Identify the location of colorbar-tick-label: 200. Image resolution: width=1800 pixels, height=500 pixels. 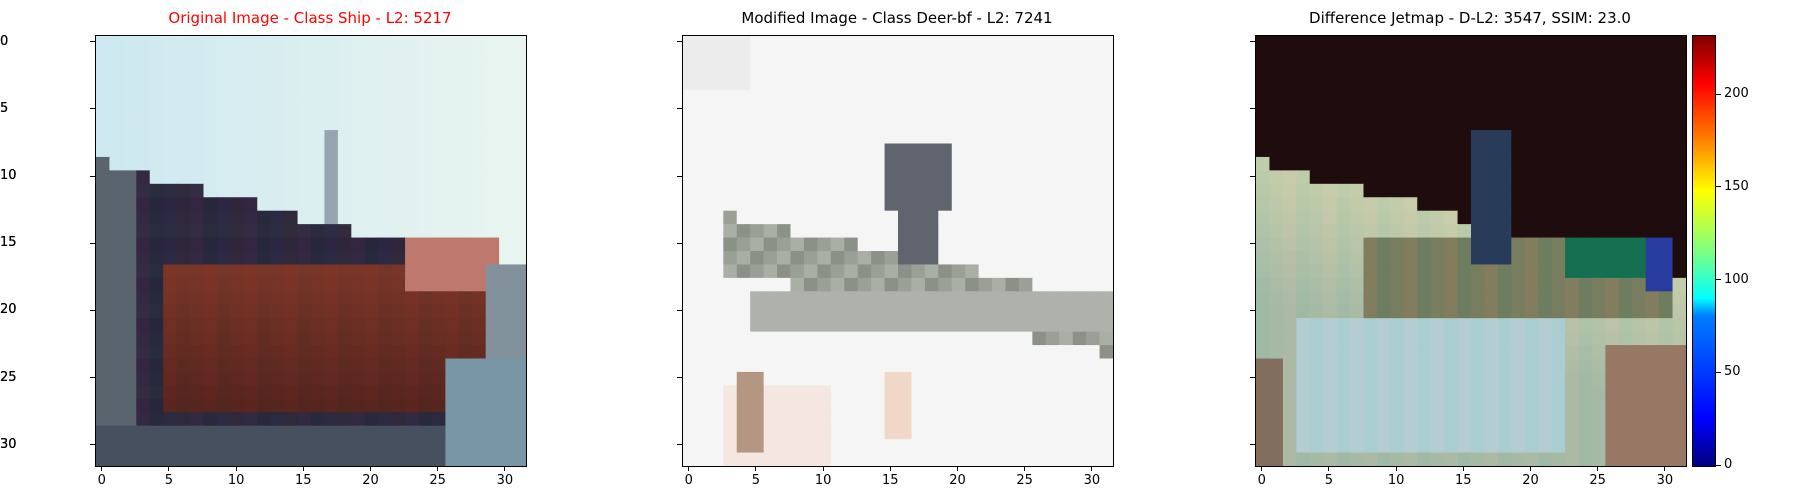
(1736, 94).